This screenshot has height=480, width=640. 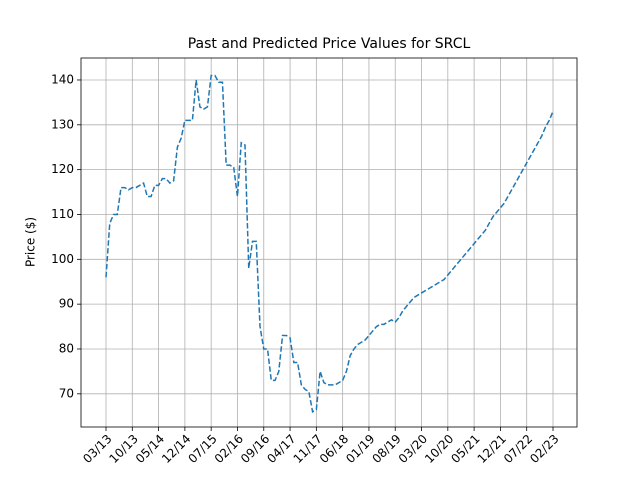 What do you see at coordinates (66, 348) in the screenshot?
I see `y-tick-label: 80` at bounding box center [66, 348].